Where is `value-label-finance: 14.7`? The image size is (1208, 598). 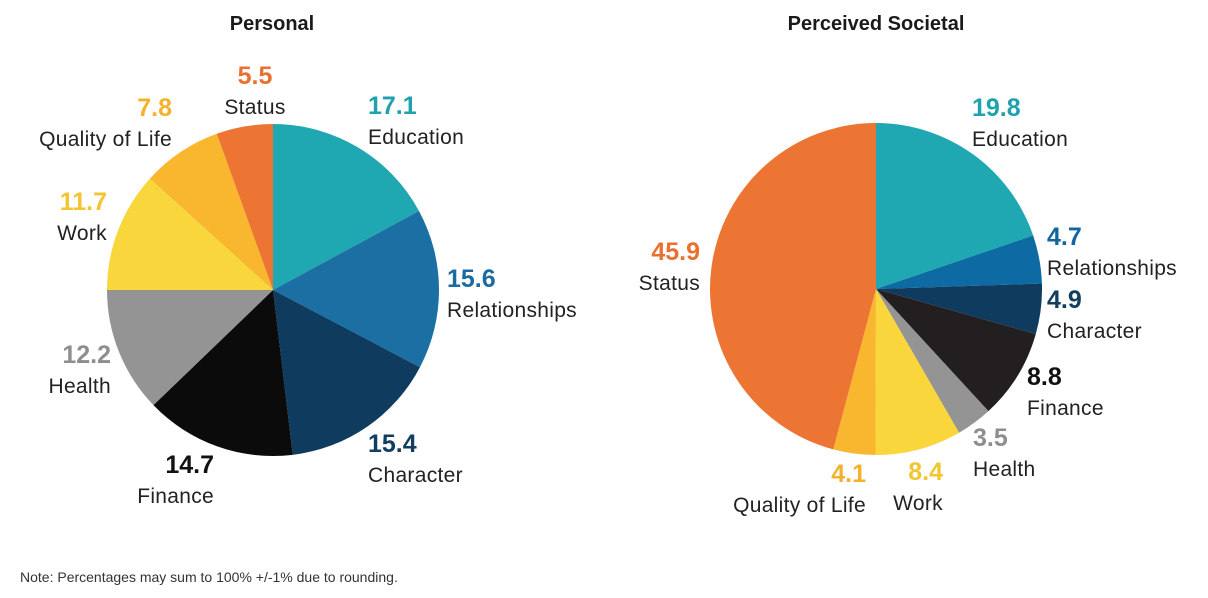
value-label-finance: 14.7 is located at coordinates (189, 465).